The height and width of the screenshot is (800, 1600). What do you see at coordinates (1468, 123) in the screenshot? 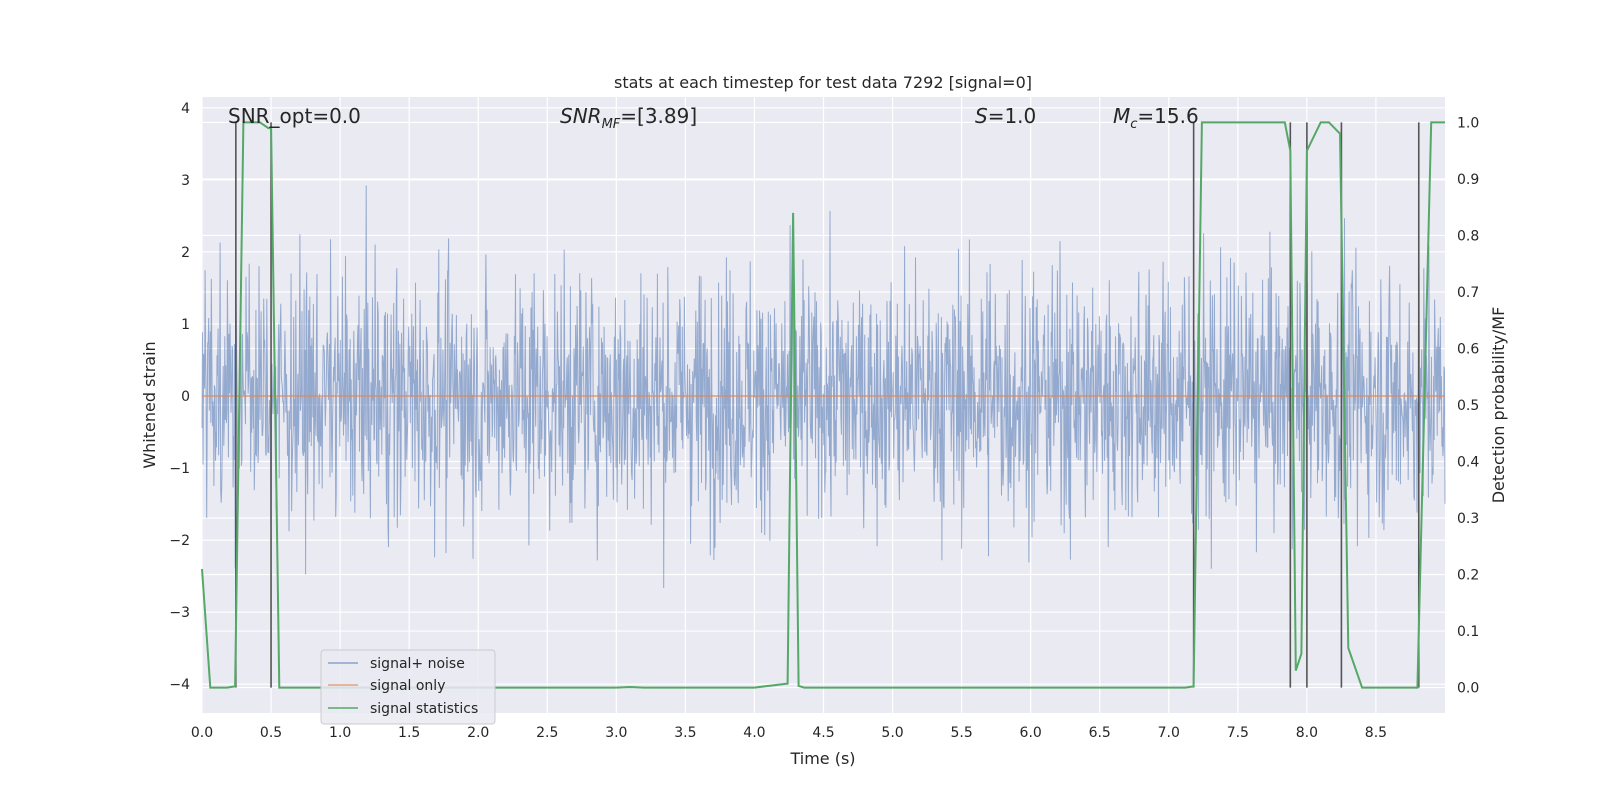
I see `y2-tick-label: 1.0` at bounding box center [1468, 123].